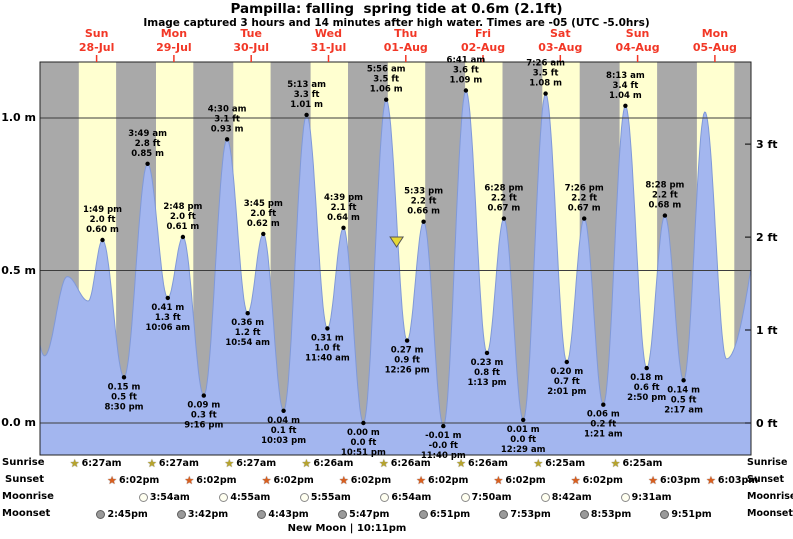 Image resolution: width=793 pixels, height=539 pixels. Describe the element at coordinates (18, 117) in the screenshot. I see `m-tick-1.0: 1.0 m` at that location.